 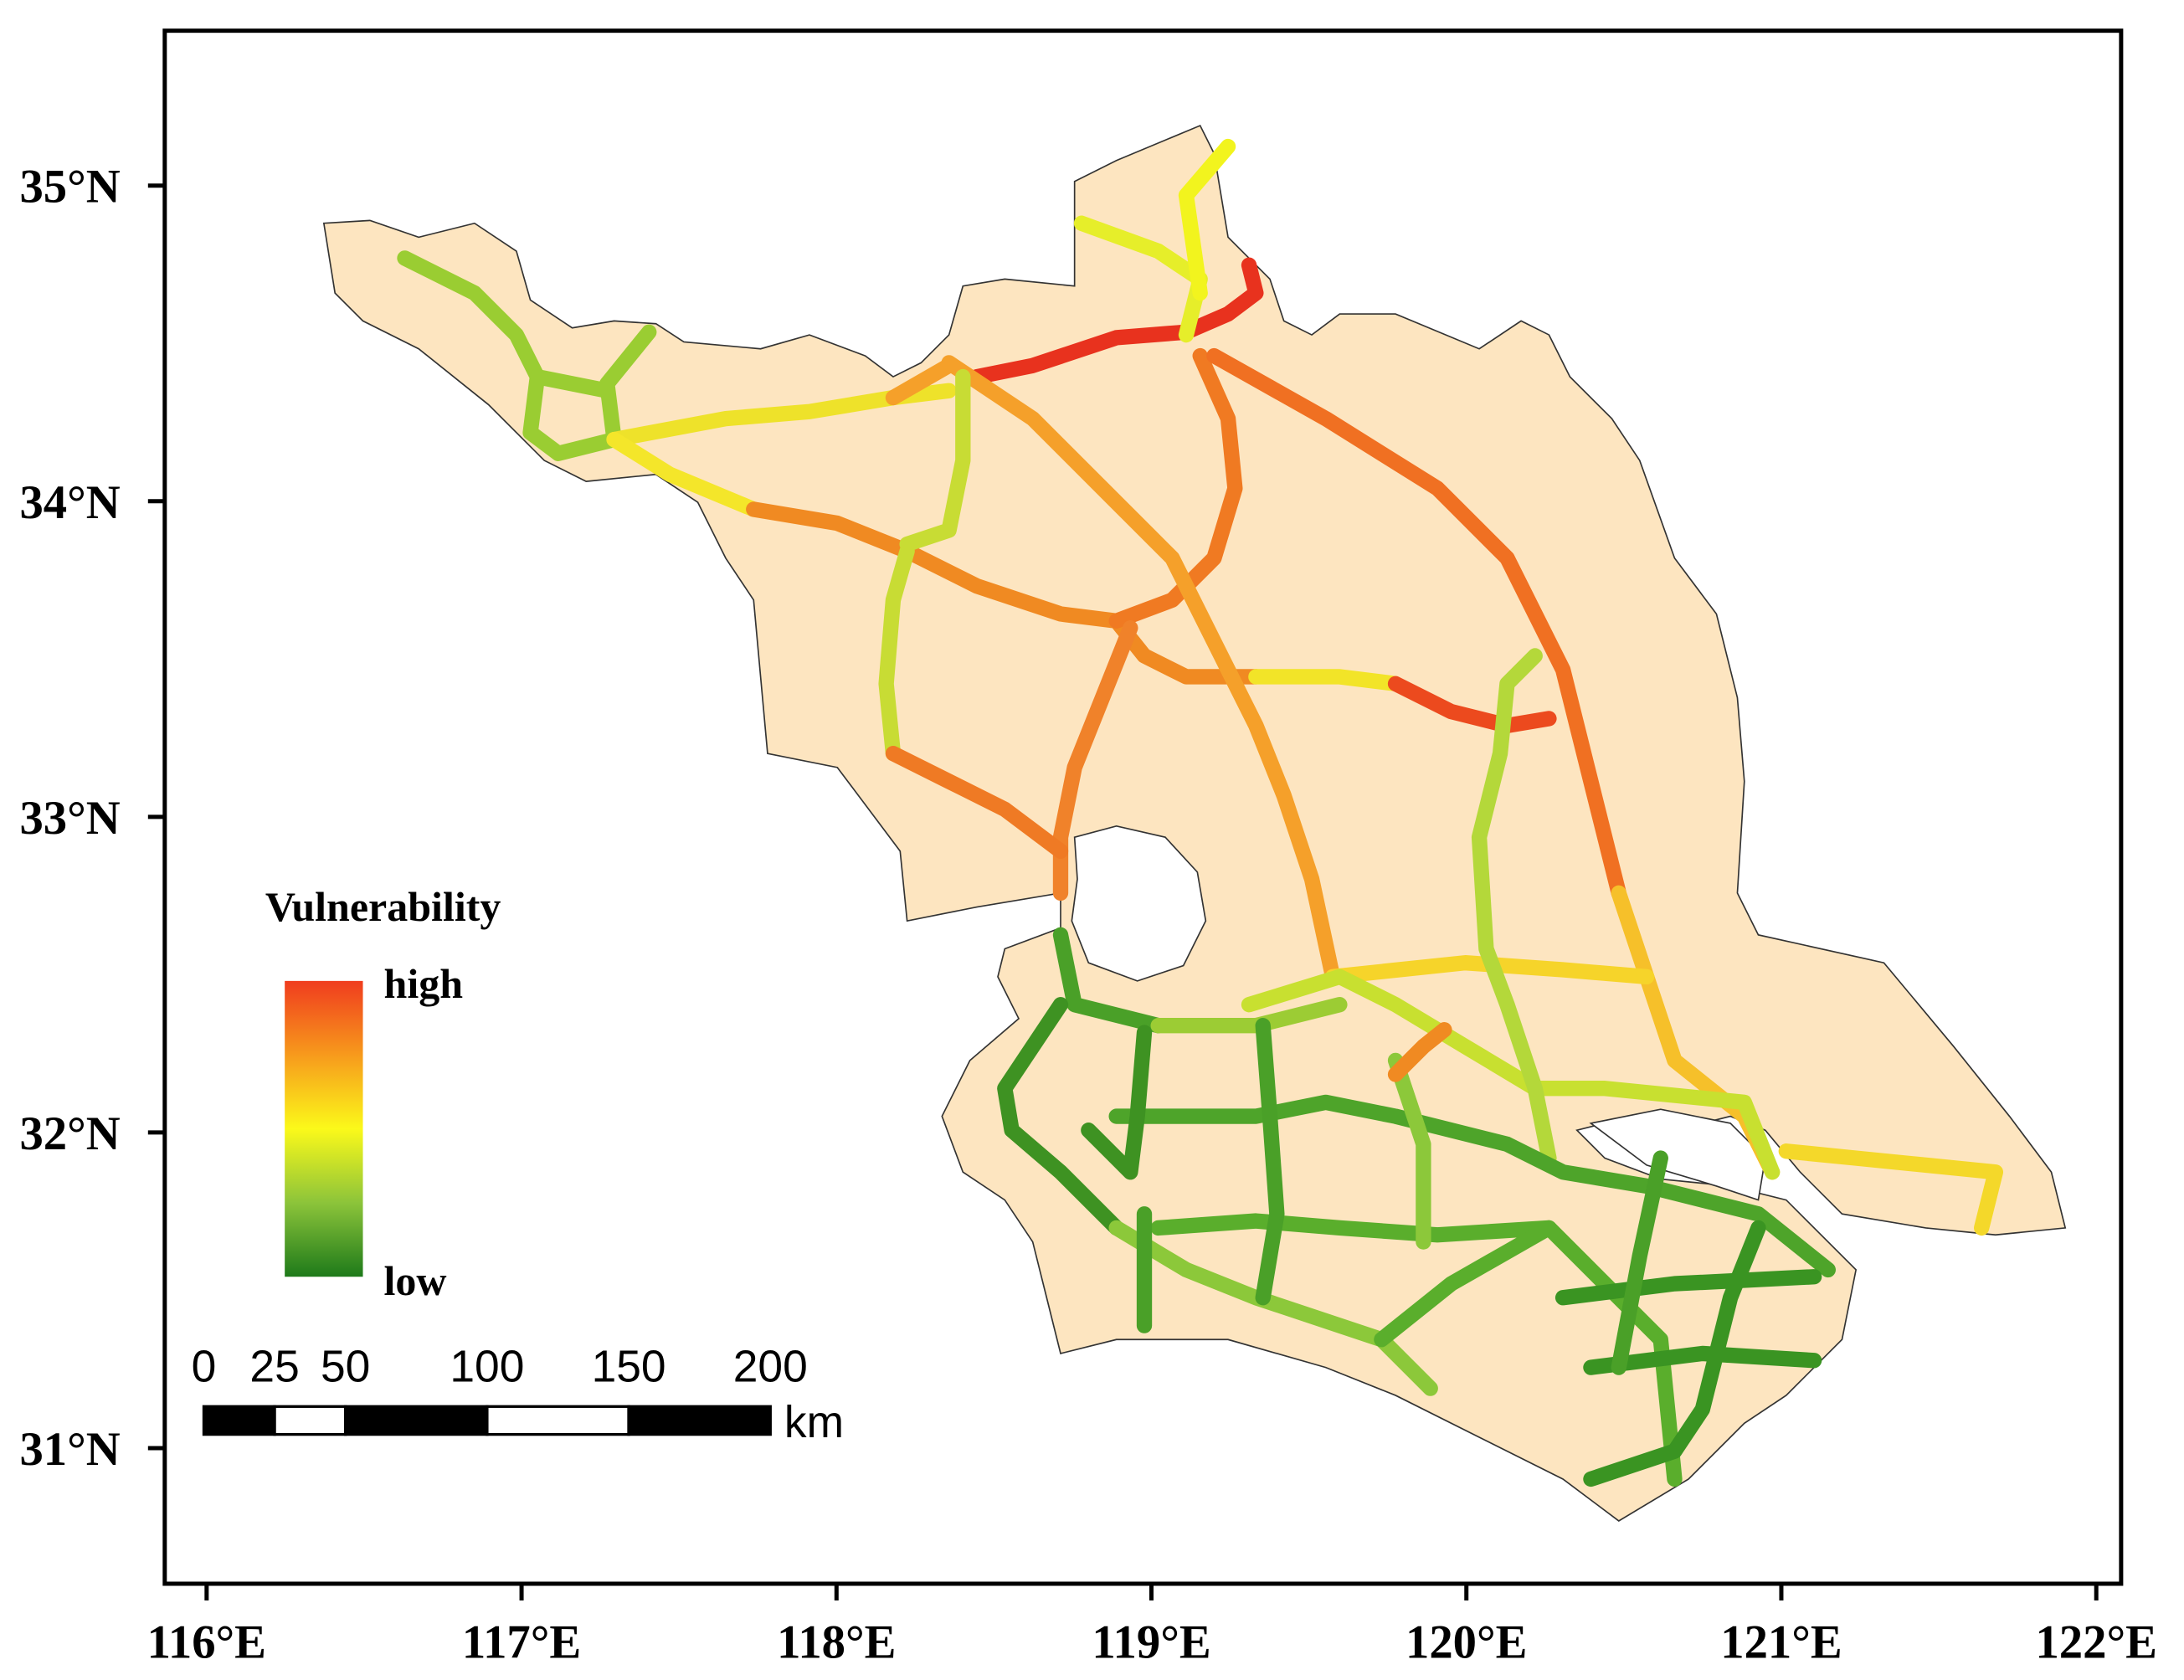 I want to click on scale-bar-unit: km, so click(x=814, y=1422).